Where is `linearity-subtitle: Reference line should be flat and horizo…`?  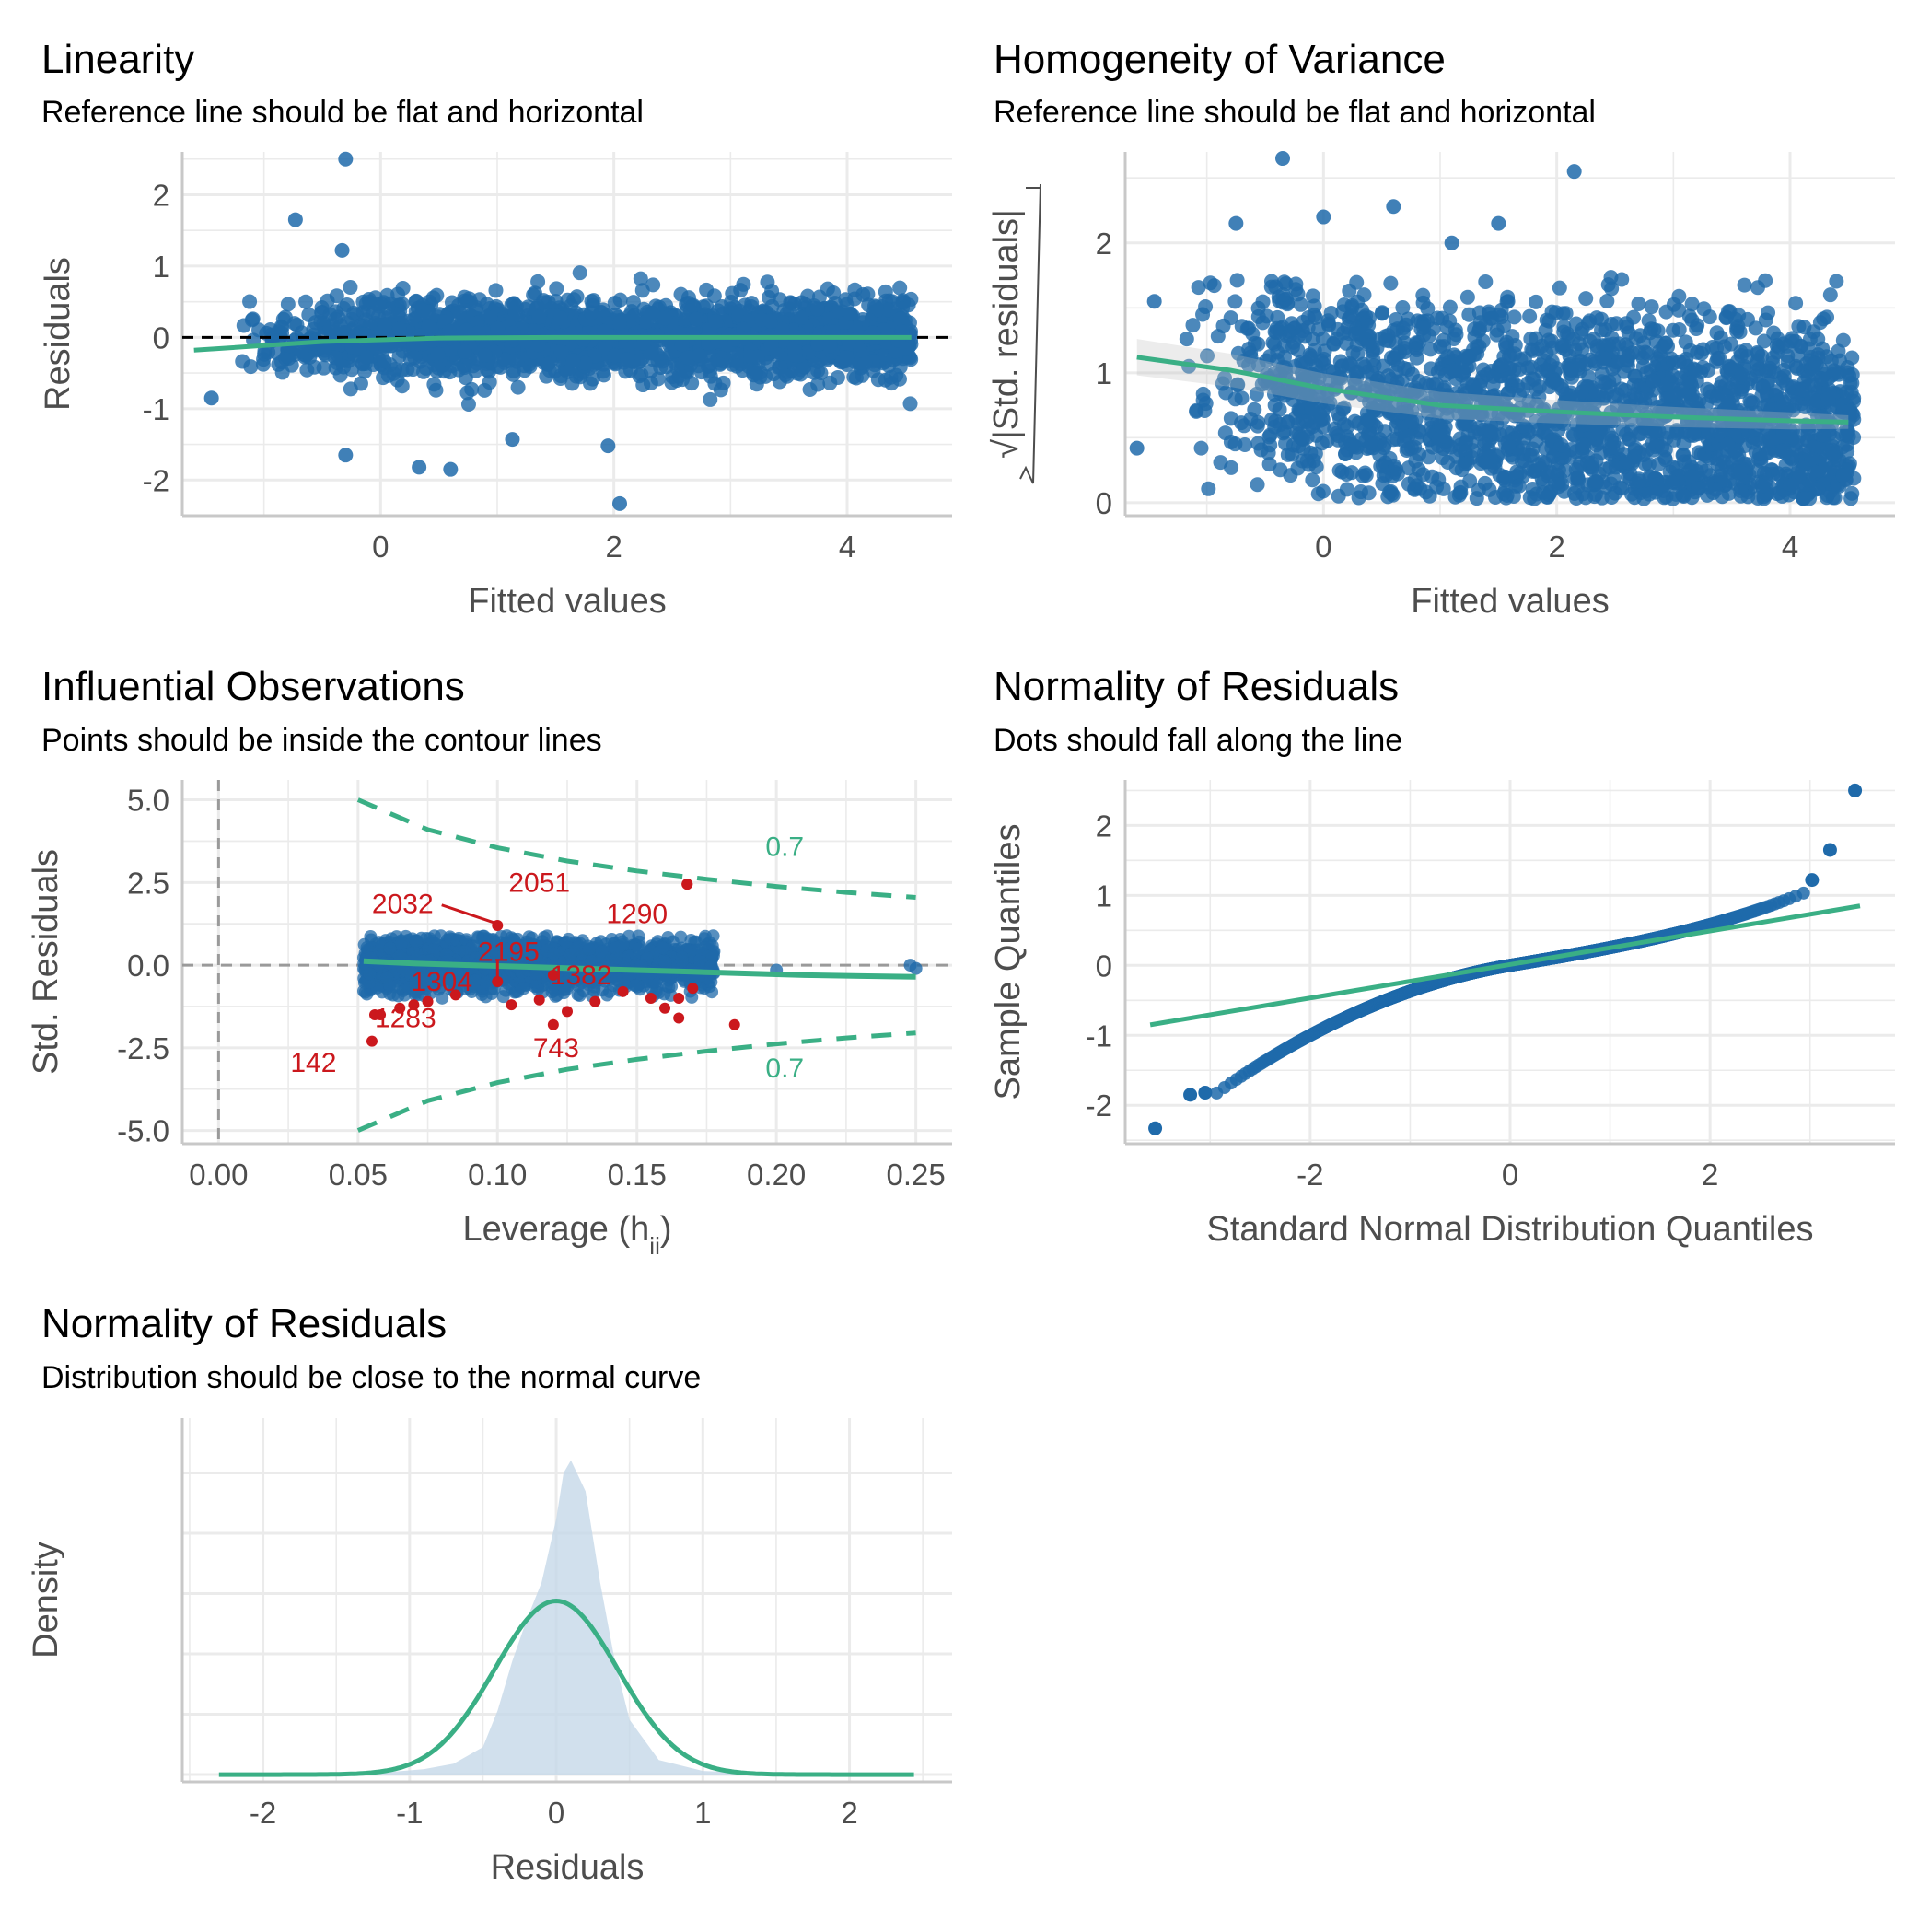
linearity-subtitle: Reference line should be flat and horizo… is located at coordinates (342, 112).